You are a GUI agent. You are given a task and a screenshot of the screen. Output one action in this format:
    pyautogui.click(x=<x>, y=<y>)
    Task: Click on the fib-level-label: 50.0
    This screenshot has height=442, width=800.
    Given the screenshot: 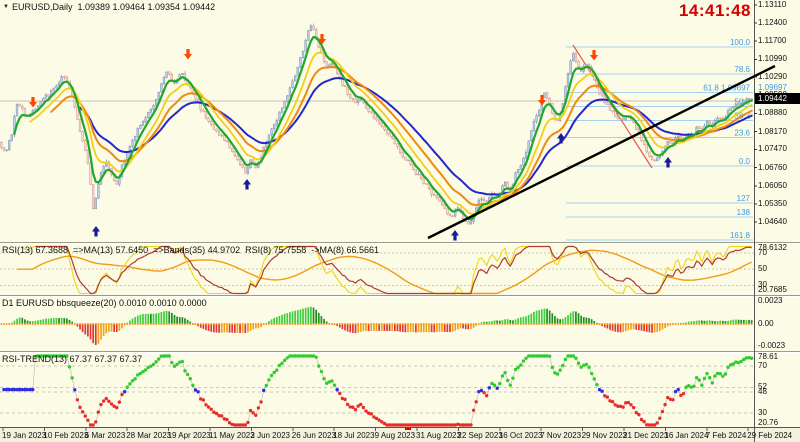 What is the action you would take?
    pyautogui.click(x=742, y=101)
    